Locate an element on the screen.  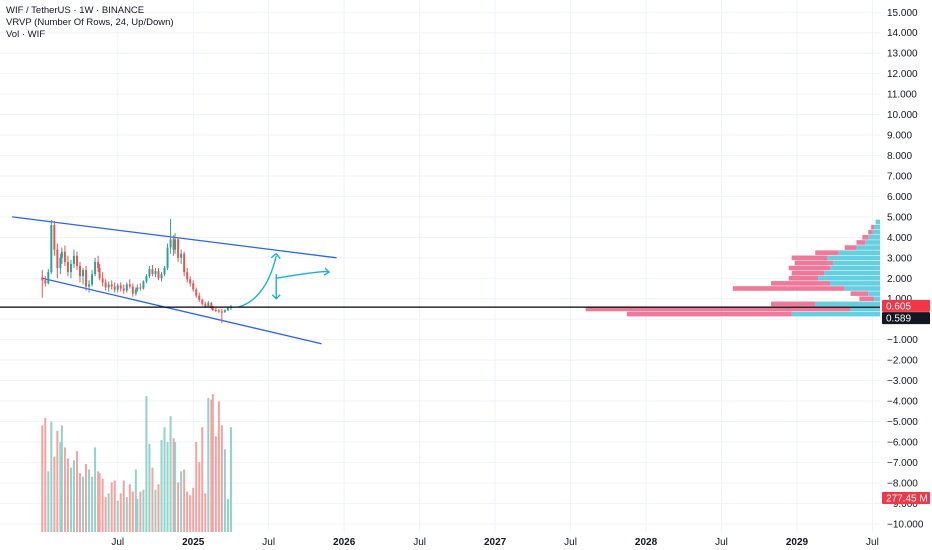
volume-badge-text: 277.45 M is located at coordinates (907, 499).